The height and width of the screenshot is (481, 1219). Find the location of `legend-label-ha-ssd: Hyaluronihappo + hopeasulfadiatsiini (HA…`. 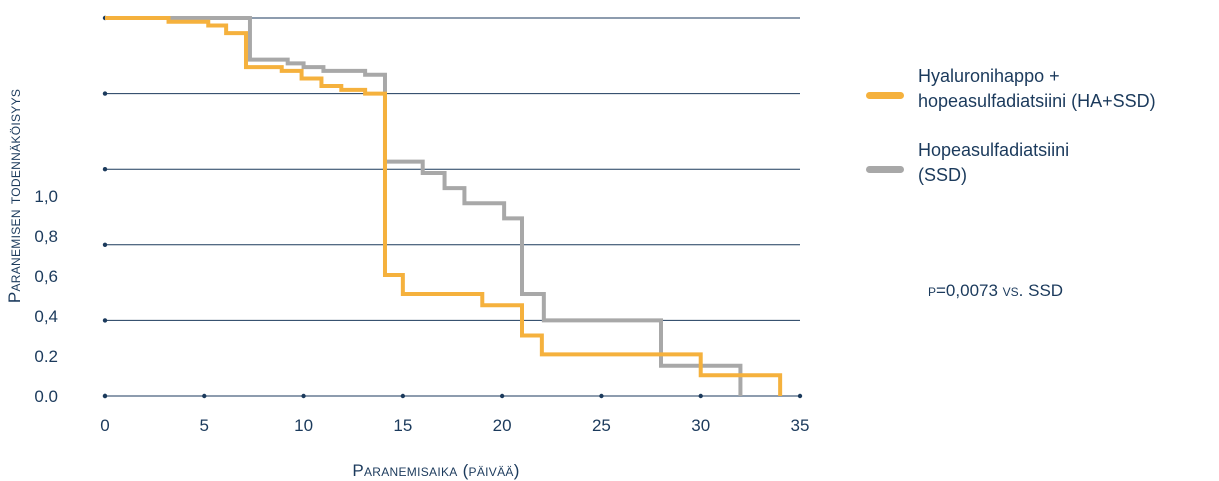

legend-label-ha-ssd: Hyaluronihappo + hopeasulfadiatsiini (HA… is located at coordinates (1037, 88).